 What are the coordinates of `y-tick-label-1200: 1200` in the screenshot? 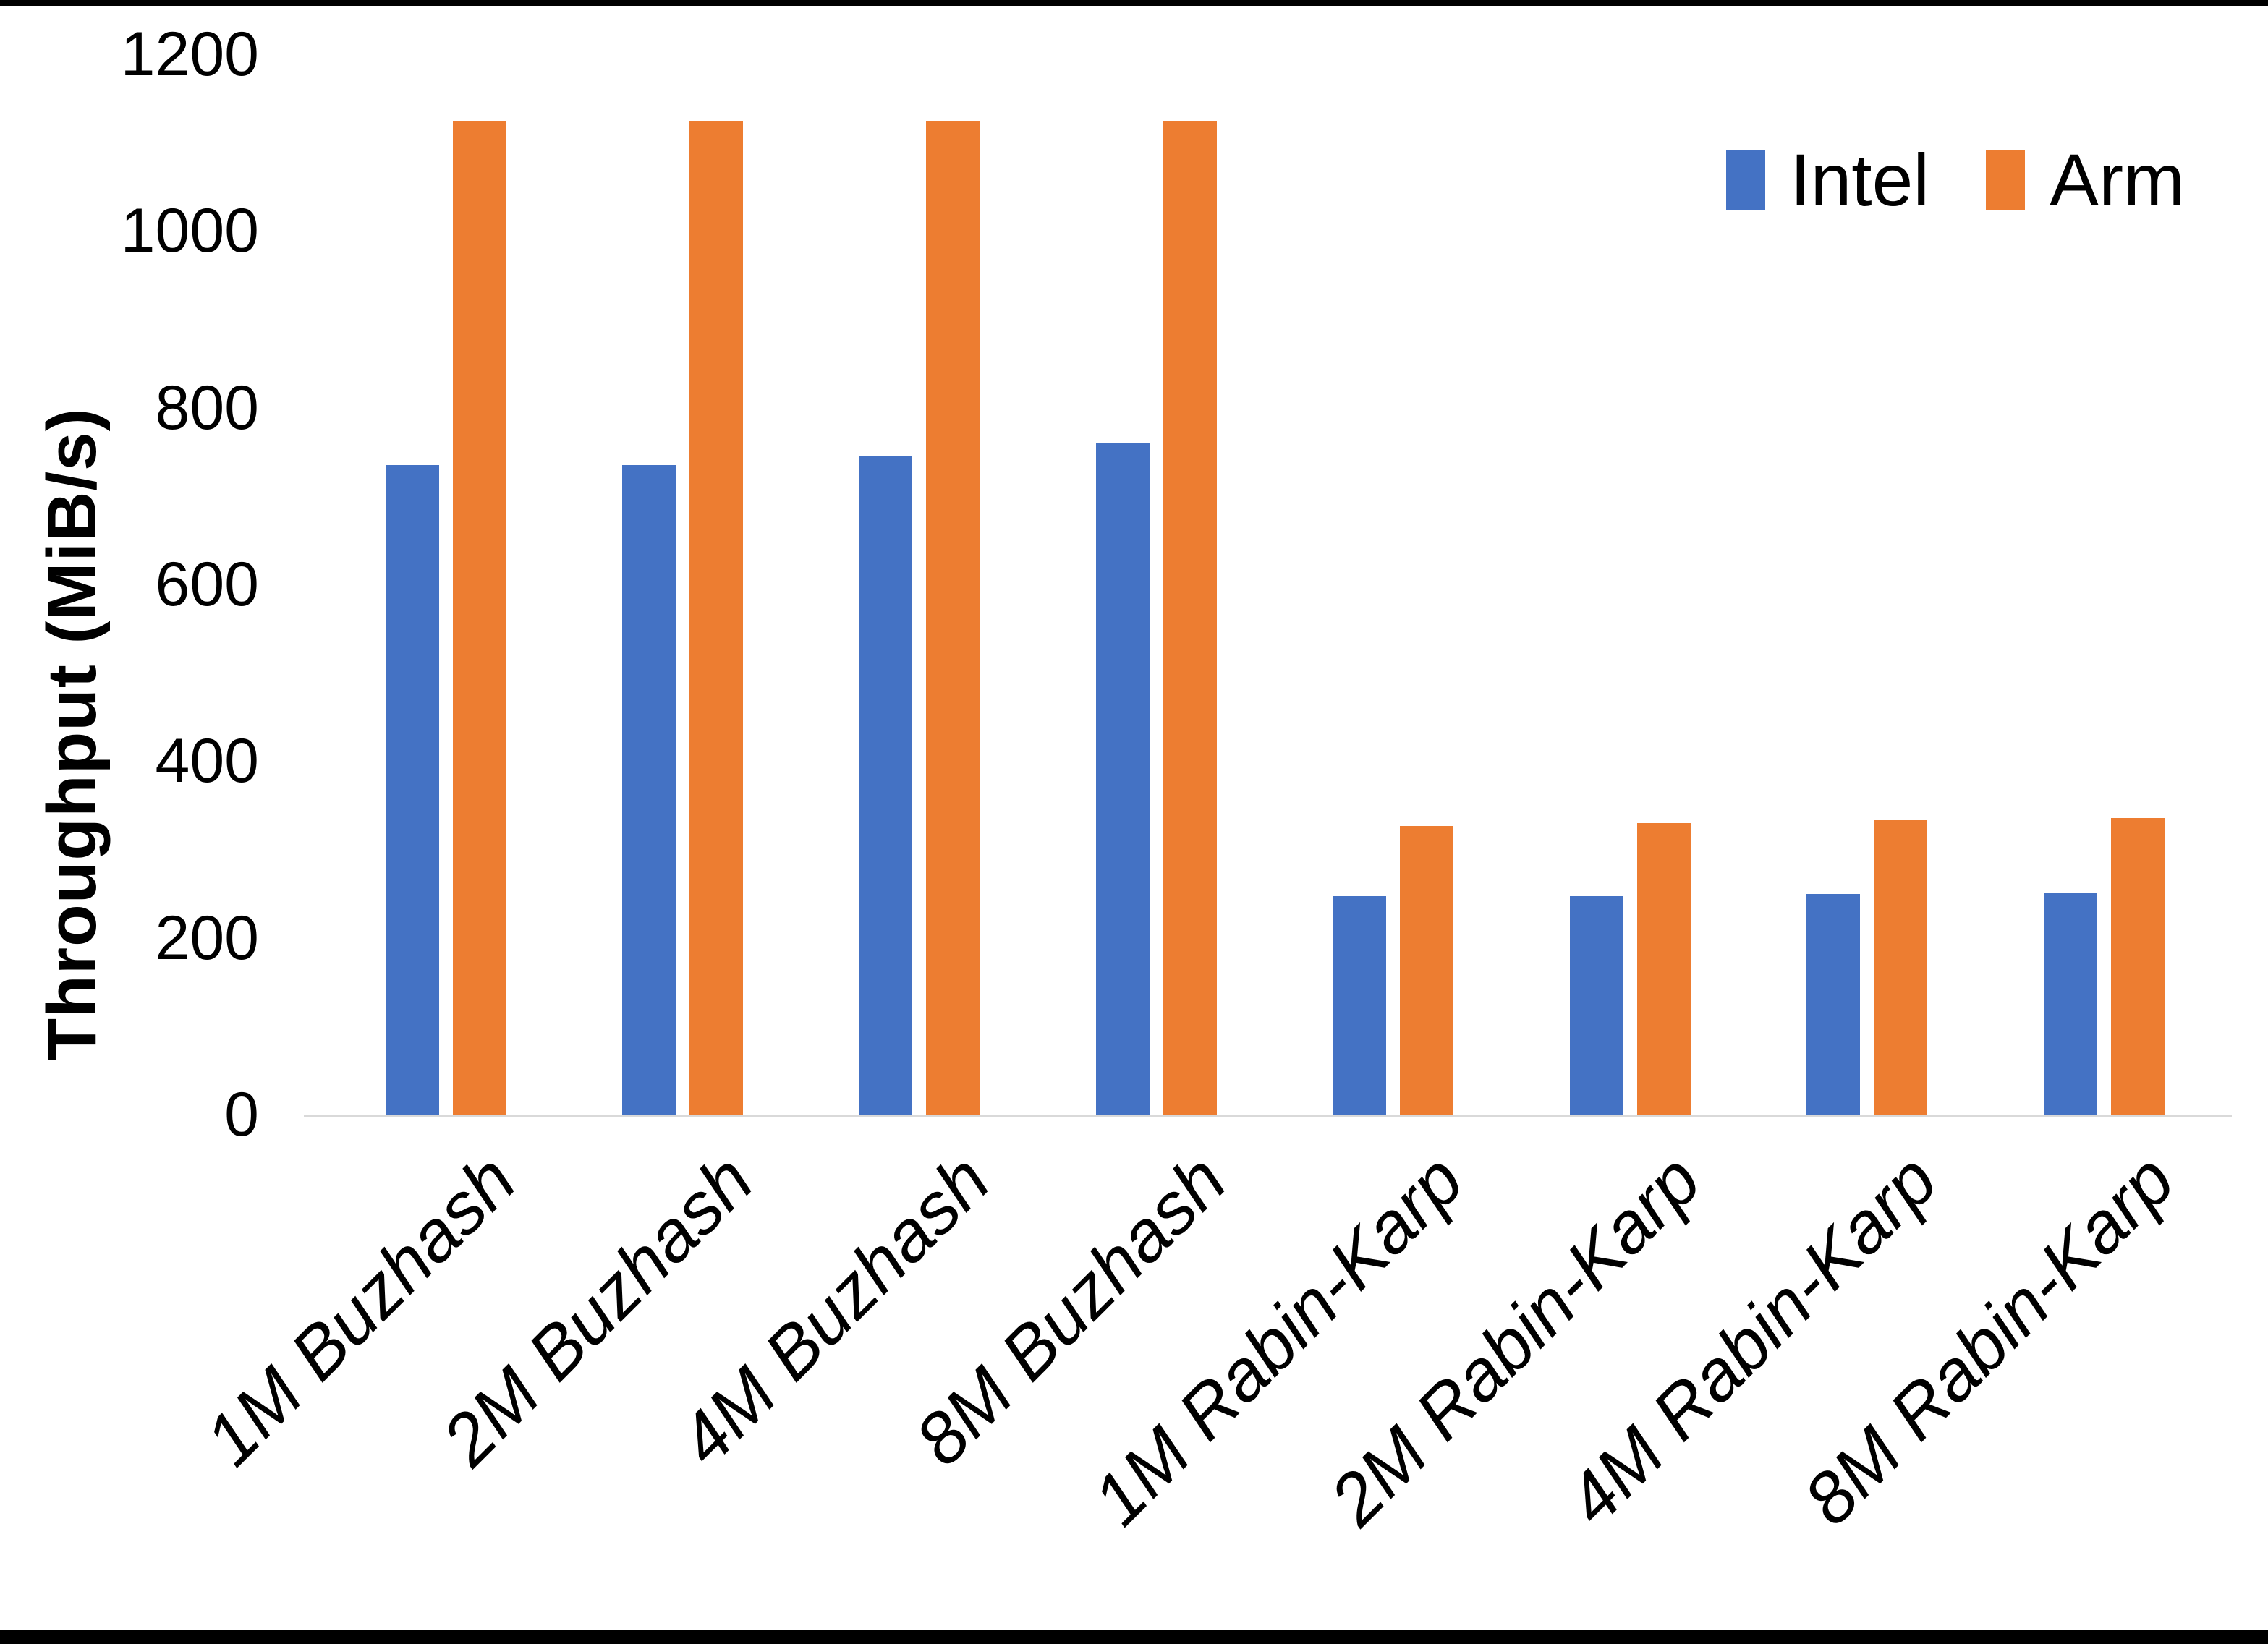 It's located at (189, 54).